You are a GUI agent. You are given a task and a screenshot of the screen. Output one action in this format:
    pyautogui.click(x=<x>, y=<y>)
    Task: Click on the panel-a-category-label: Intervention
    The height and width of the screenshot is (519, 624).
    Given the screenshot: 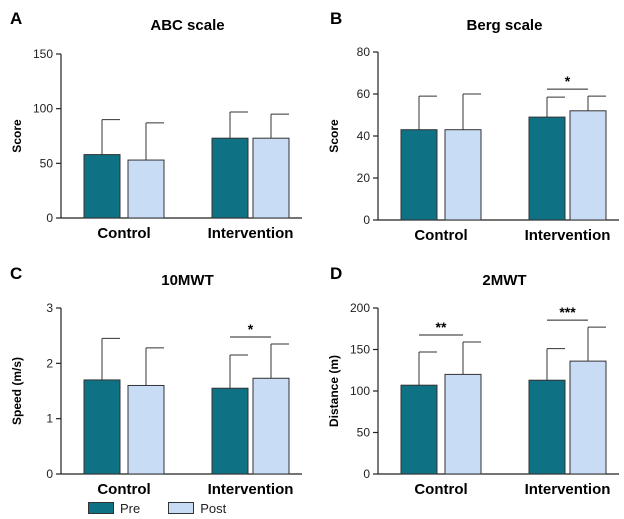 What is the action you would take?
    pyautogui.click(x=251, y=233)
    